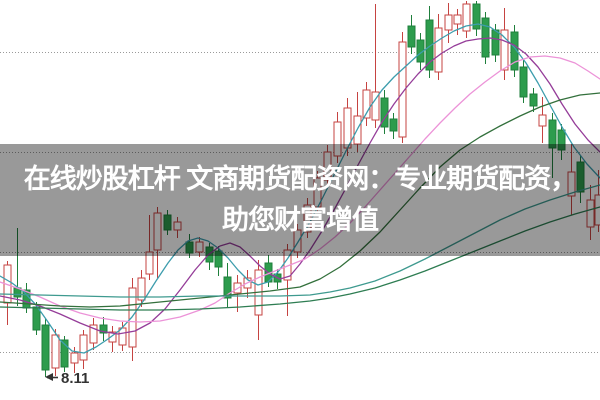 The height and width of the screenshot is (400, 600). I want to click on promo-banner-line2: 助您财富增值, so click(300, 220).